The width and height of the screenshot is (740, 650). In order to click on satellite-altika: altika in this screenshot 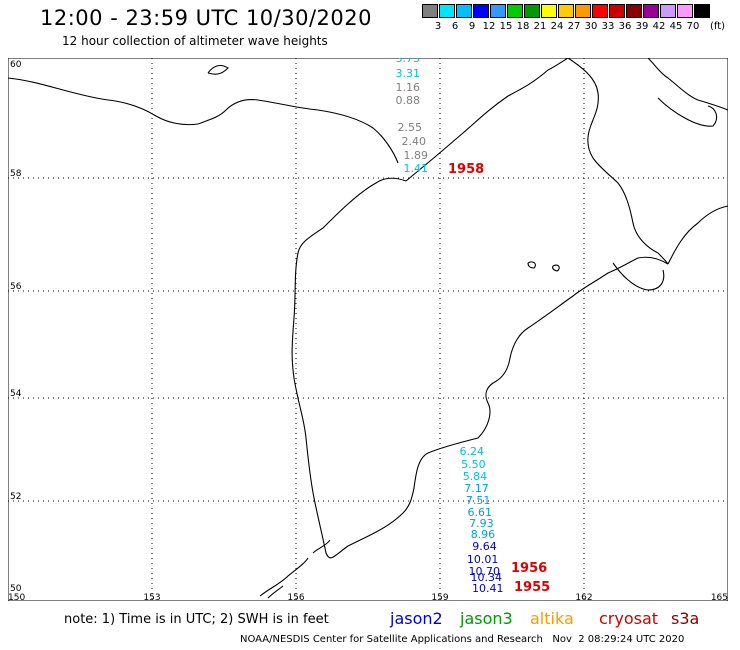, I will do `click(552, 618)`.